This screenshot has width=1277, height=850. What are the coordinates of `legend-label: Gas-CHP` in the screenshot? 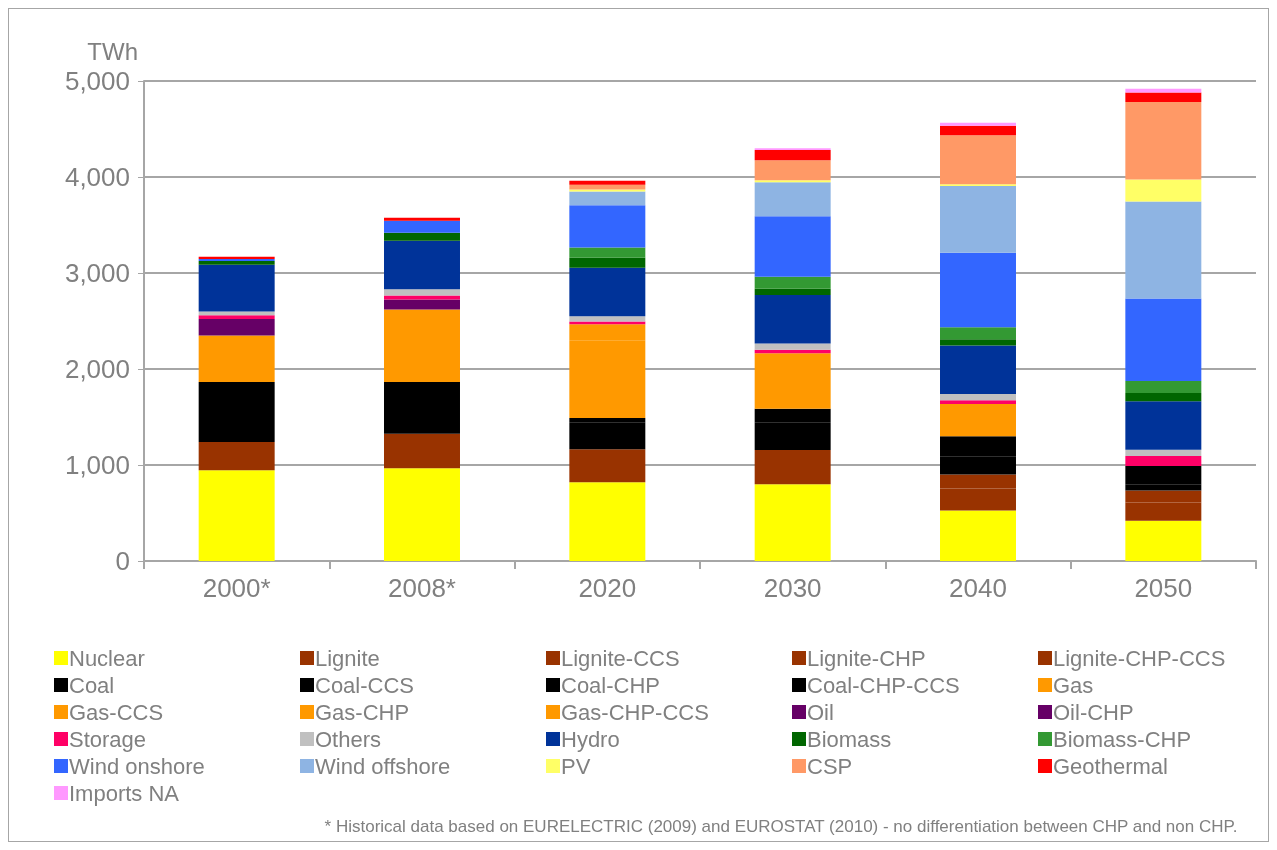 It's located at (362, 712).